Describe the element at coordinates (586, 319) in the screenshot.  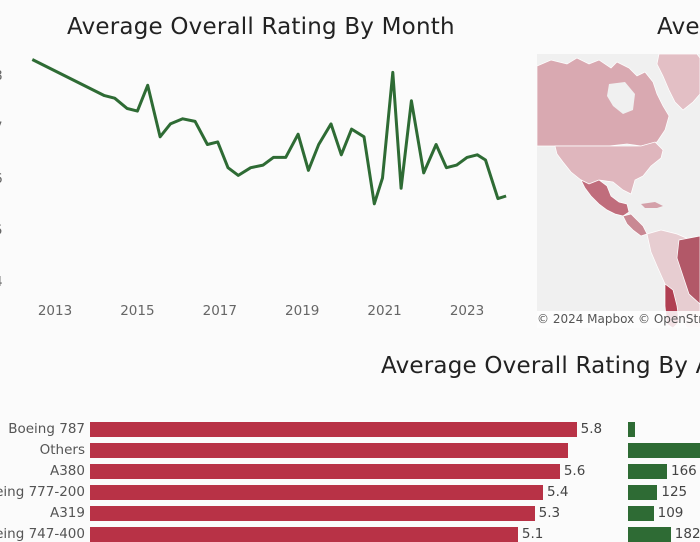
I see `mapbox-attribution-link: © 2024 Mapbox` at that location.